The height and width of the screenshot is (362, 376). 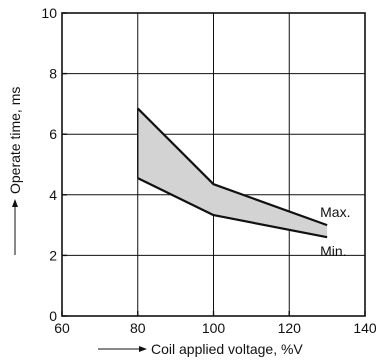 What do you see at coordinates (53, 134) in the screenshot?
I see `y-tick-label: 6` at bounding box center [53, 134].